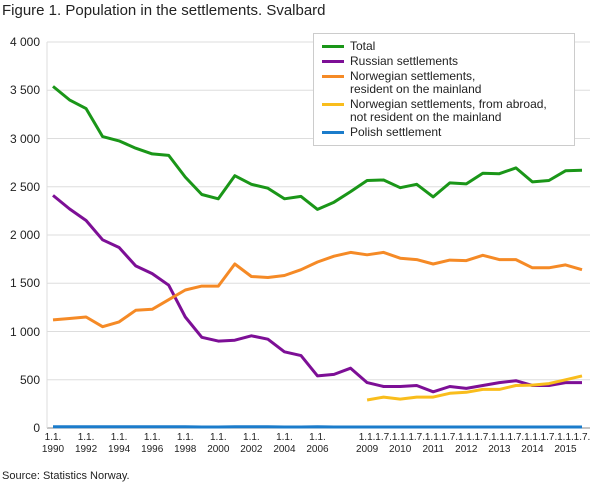 This screenshot has width=610, height=488. I want to click on y-tick-label: 3 000, so click(24, 138).